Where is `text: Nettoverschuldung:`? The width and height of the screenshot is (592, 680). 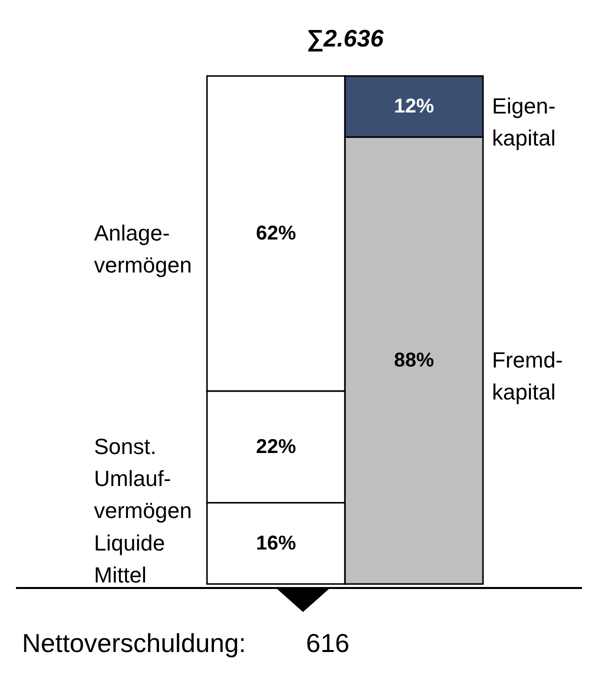 text: Nettoverschuldung: is located at coordinates (134, 643).